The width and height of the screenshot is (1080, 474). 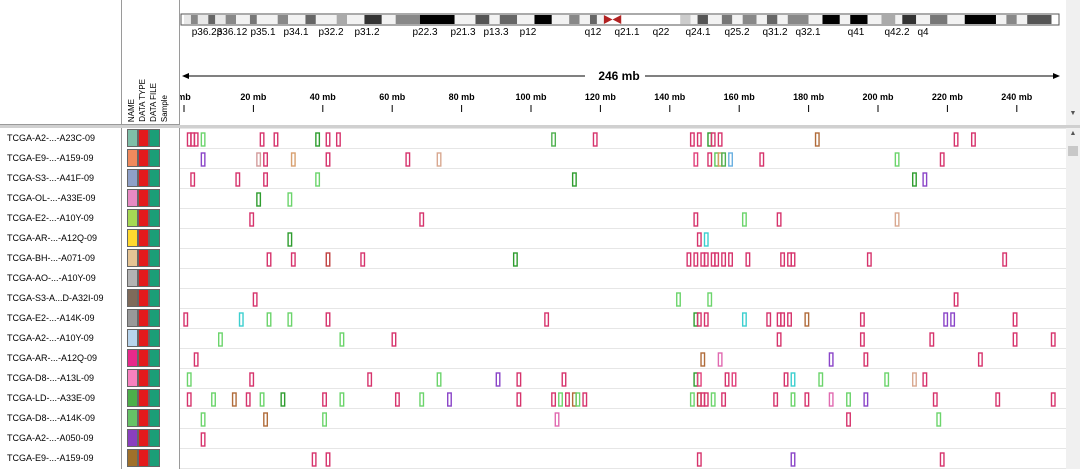 I want to click on scroll-up-arrow-icon: ▲, so click(x=1073, y=133).